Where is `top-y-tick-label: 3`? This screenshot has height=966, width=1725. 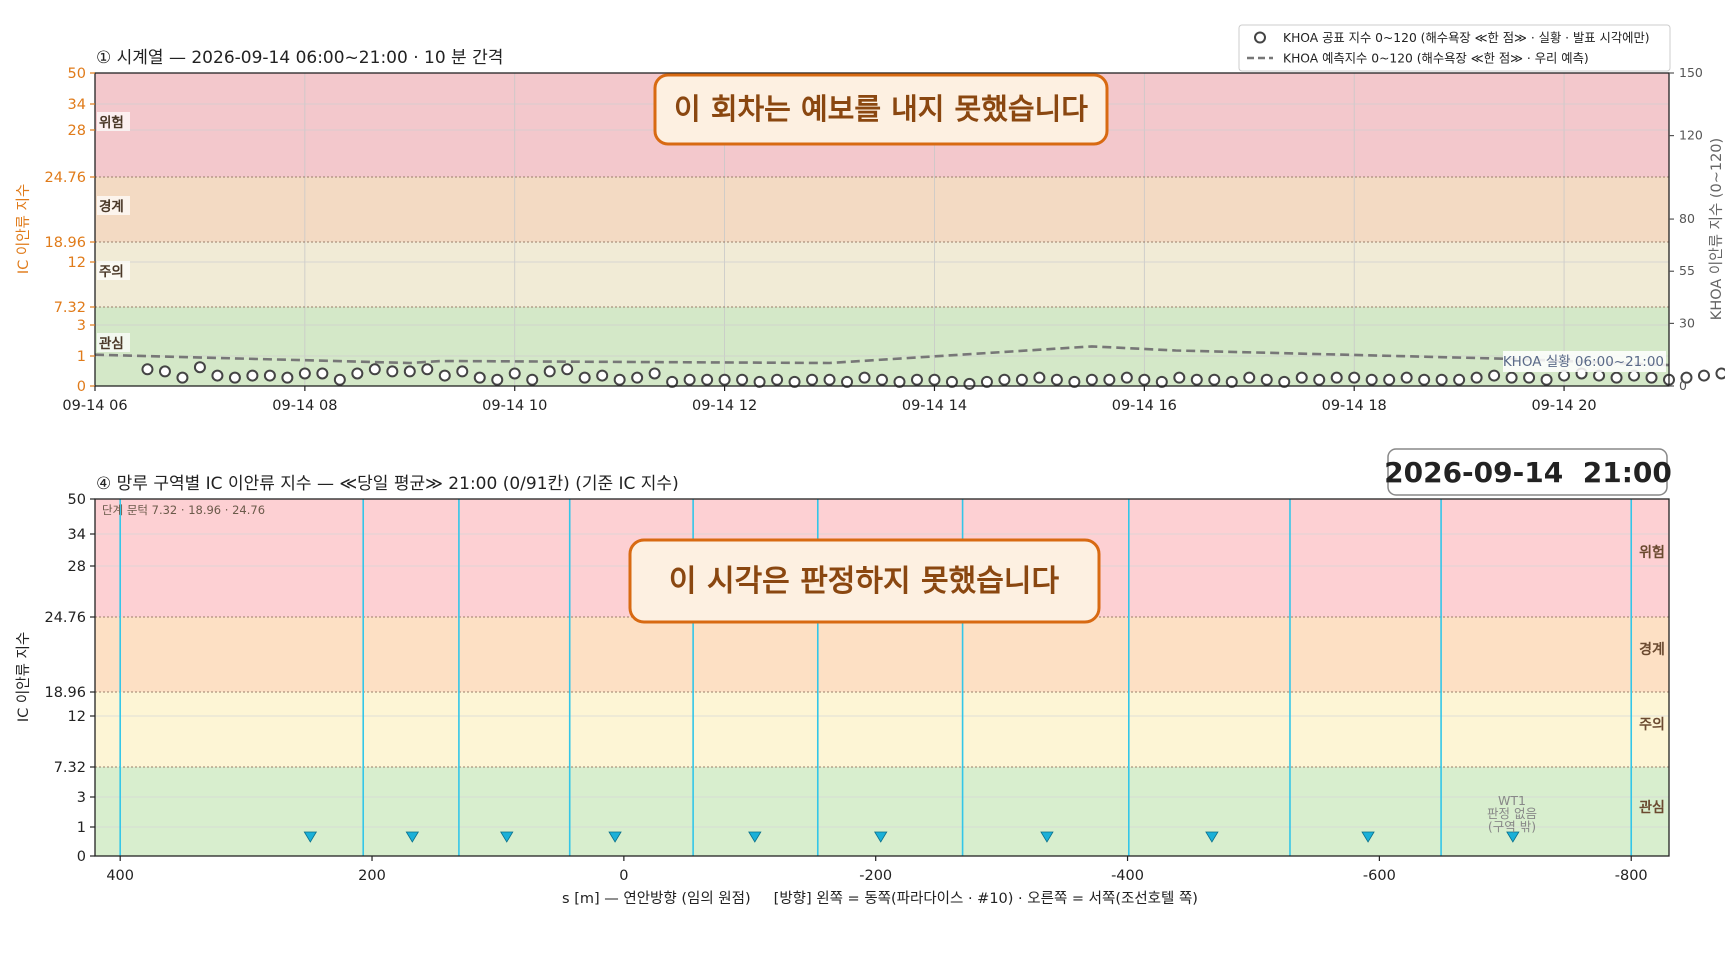
top-y-tick-label: 3 is located at coordinates (81, 326).